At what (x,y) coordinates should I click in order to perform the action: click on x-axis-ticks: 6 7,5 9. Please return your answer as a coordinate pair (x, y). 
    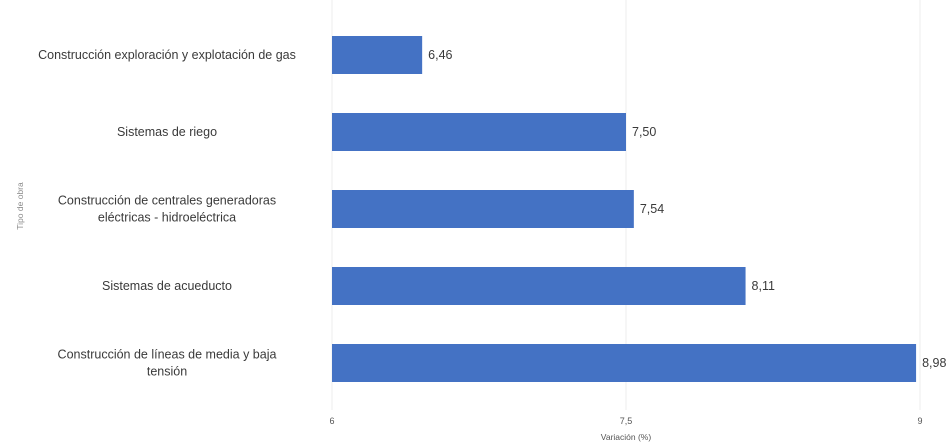
    Looking at the image, I should click on (625, 421).